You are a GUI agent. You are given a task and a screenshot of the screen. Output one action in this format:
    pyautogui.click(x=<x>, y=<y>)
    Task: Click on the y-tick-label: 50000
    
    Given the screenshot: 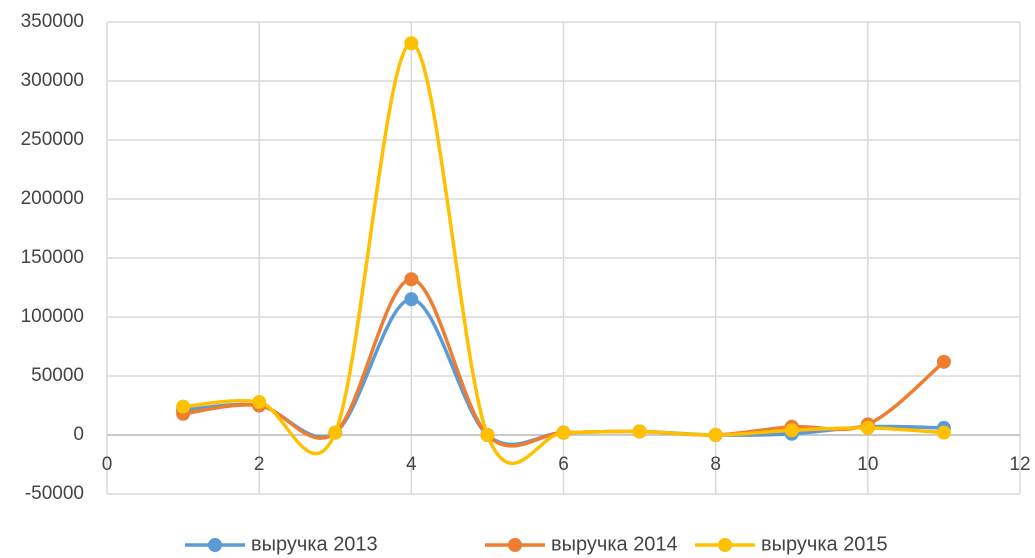 What is the action you would take?
    pyautogui.click(x=57, y=375)
    